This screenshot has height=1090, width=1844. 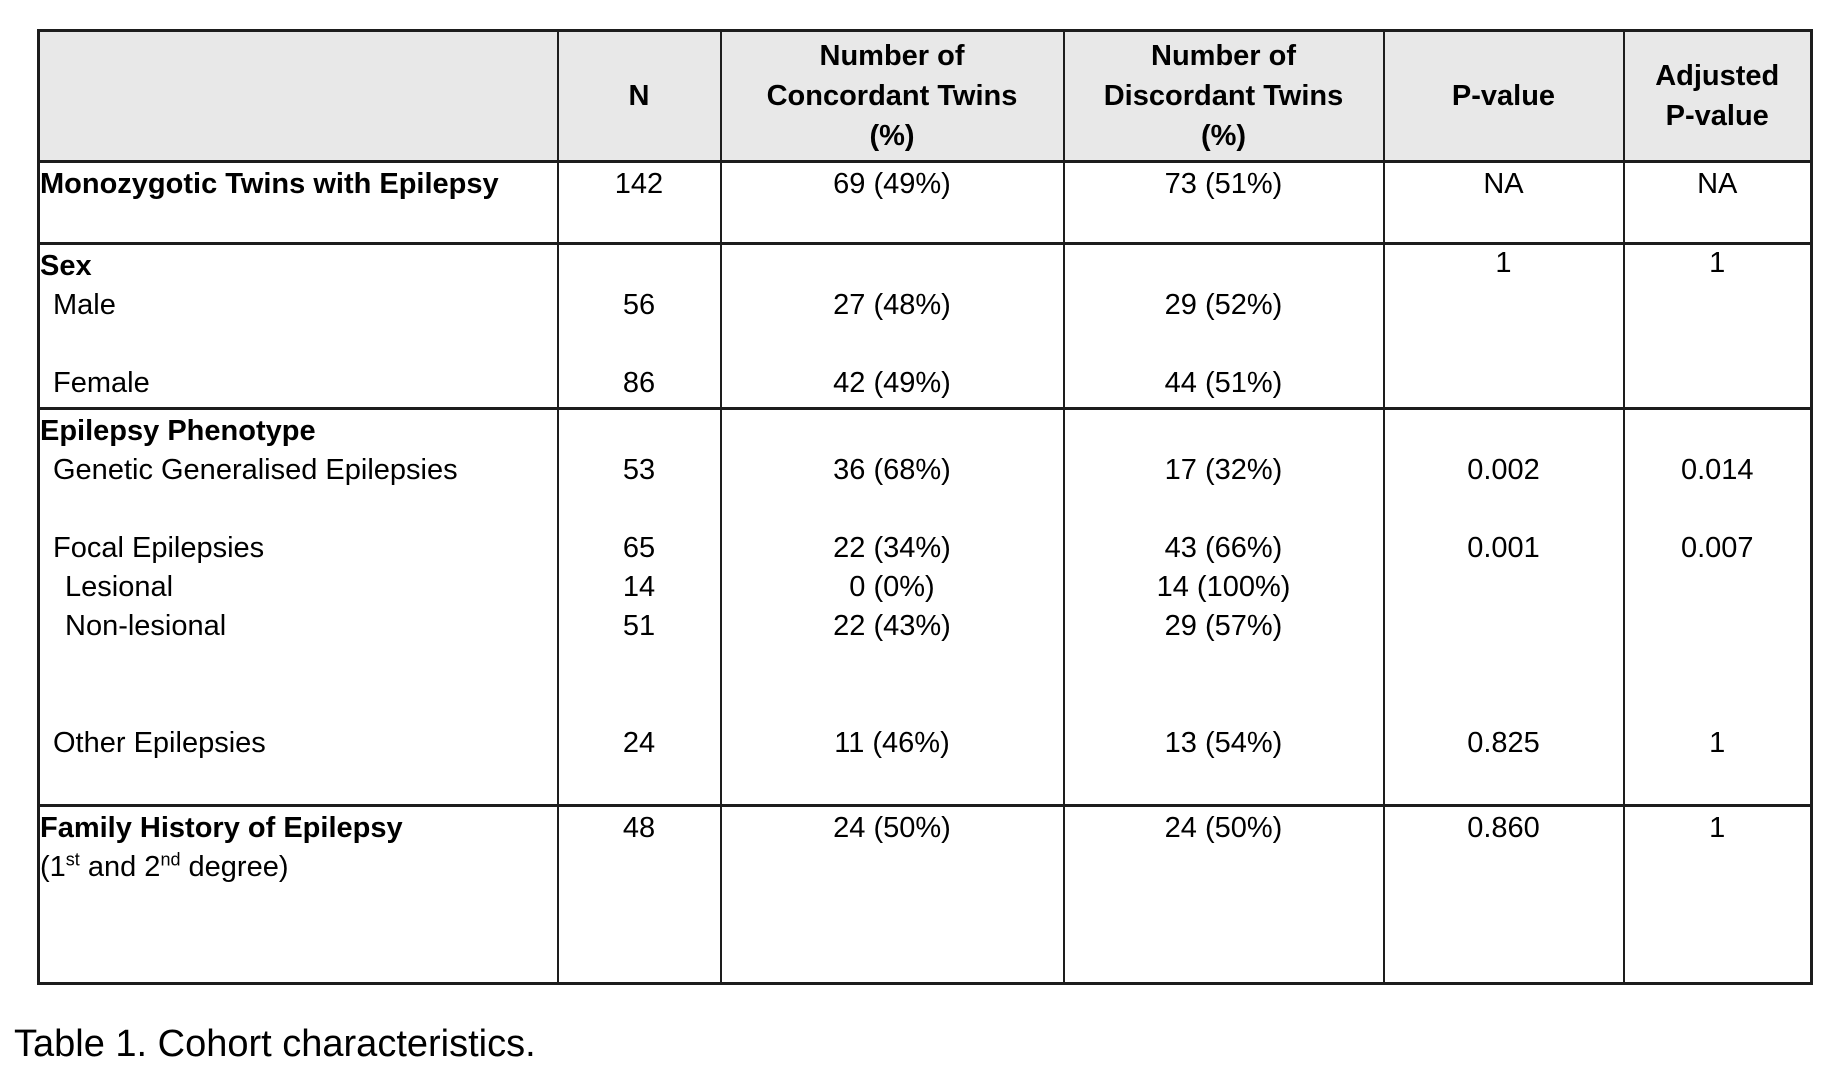 What do you see at coordinates (1223, 828) in the screenshot?
I see `family-discordant: 24 (50%)` at bounding box center [1223, 828].